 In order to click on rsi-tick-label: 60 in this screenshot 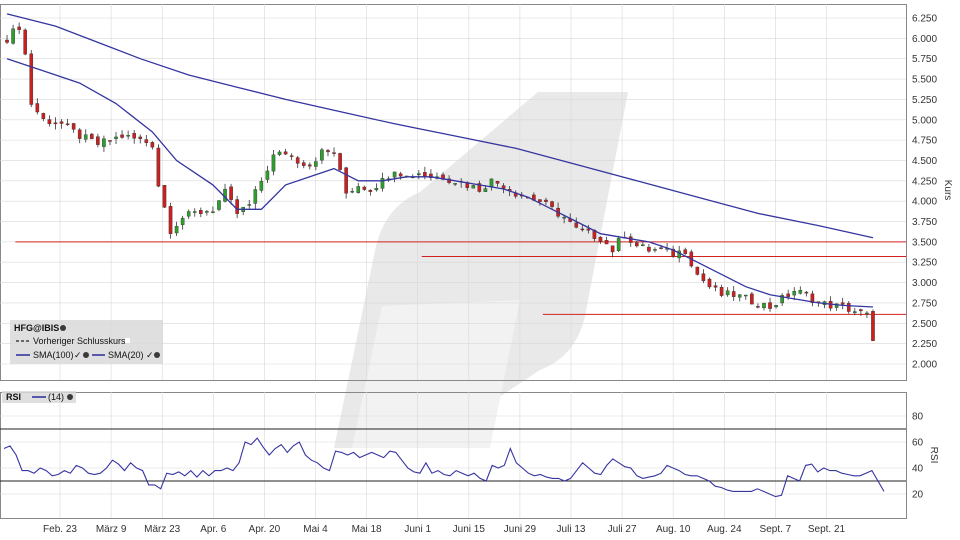, I will do `click(918, 443)`.